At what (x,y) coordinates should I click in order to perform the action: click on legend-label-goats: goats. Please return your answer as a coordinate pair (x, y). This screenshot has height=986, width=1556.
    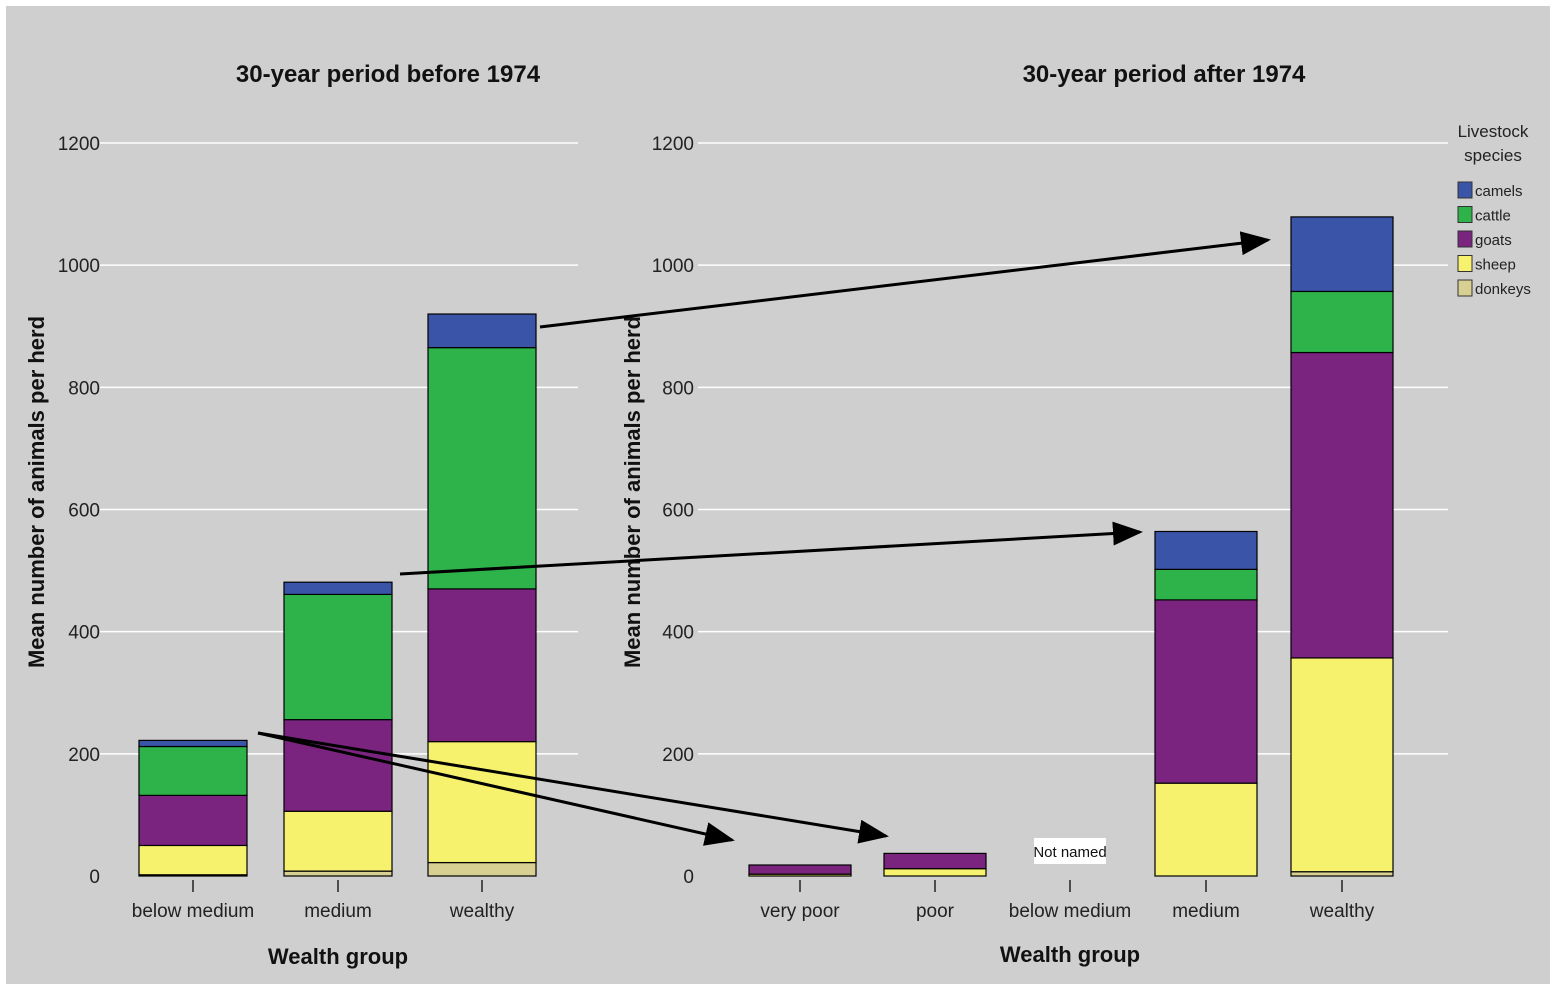
    Looking at the image, I should click on (1493, 240).